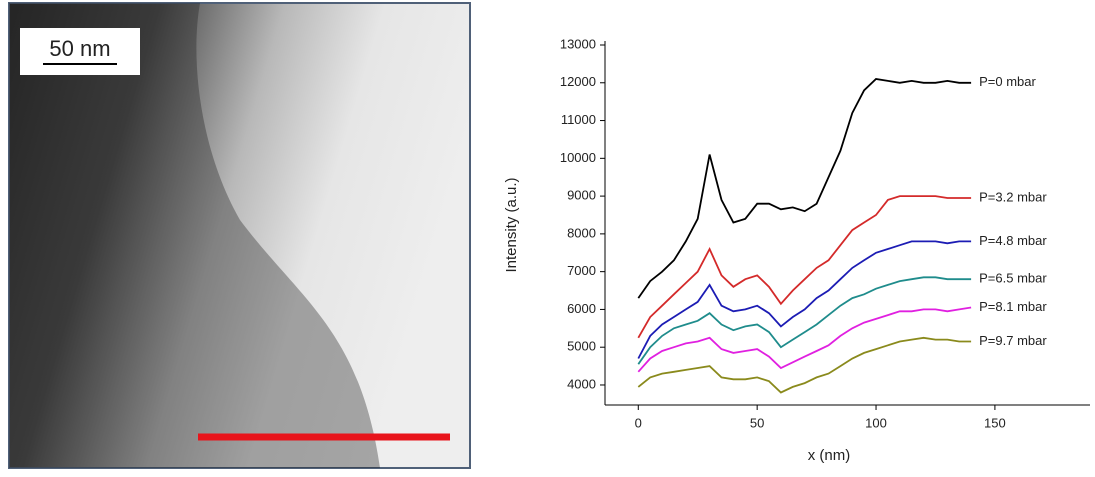 The image size is (1095, 477). What do you see at coordinates (581, 195) in the screenshot?
I see `y-tick-label: 9000` at bounding box center [581, 195].